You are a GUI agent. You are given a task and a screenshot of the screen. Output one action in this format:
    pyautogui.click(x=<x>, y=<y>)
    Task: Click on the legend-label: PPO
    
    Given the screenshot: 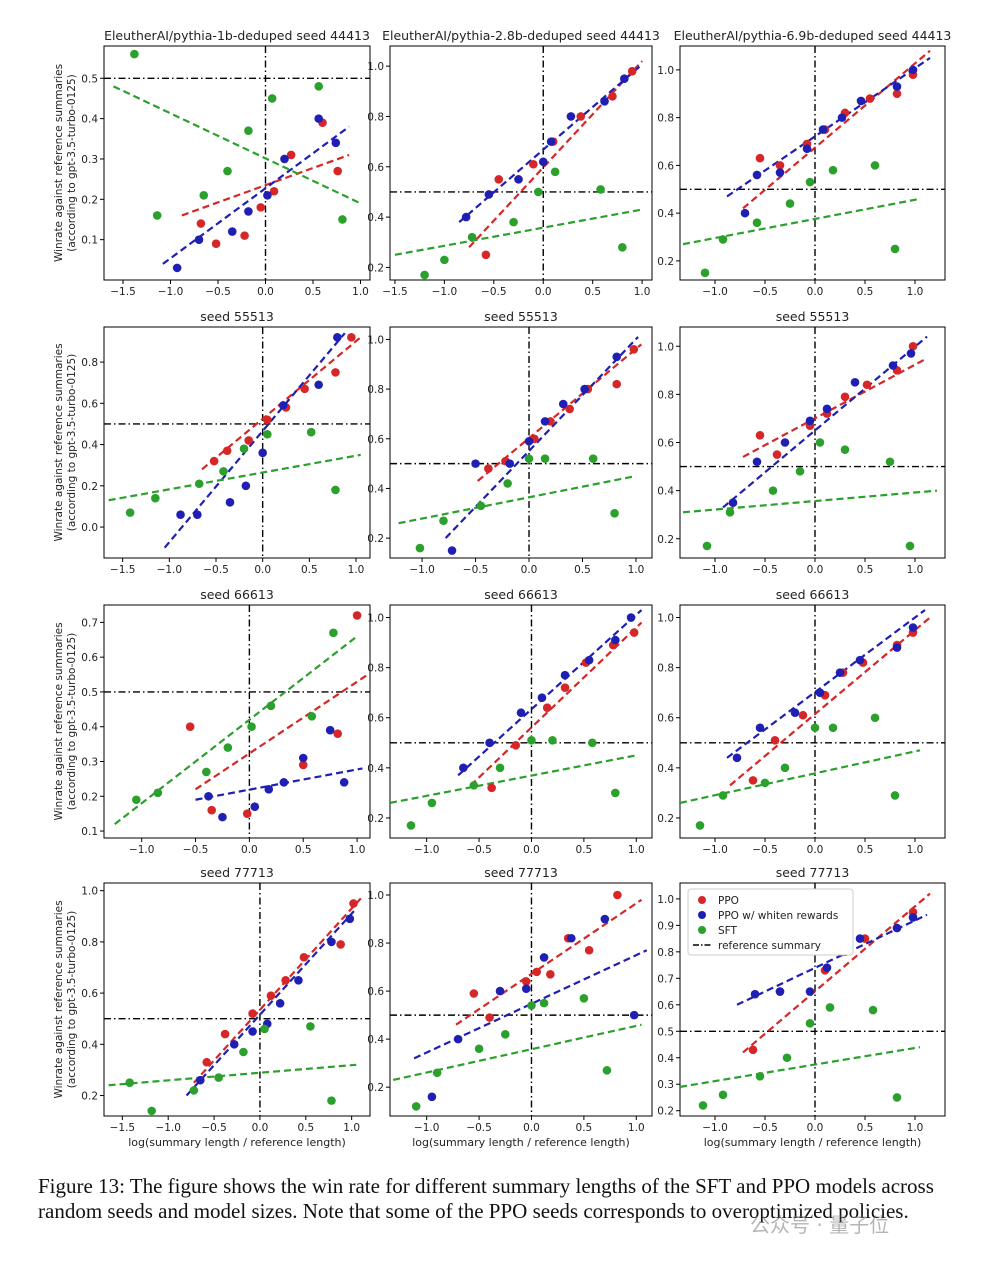 What is the action you would take?
    pyautogui.click(x=728, y=901)
    